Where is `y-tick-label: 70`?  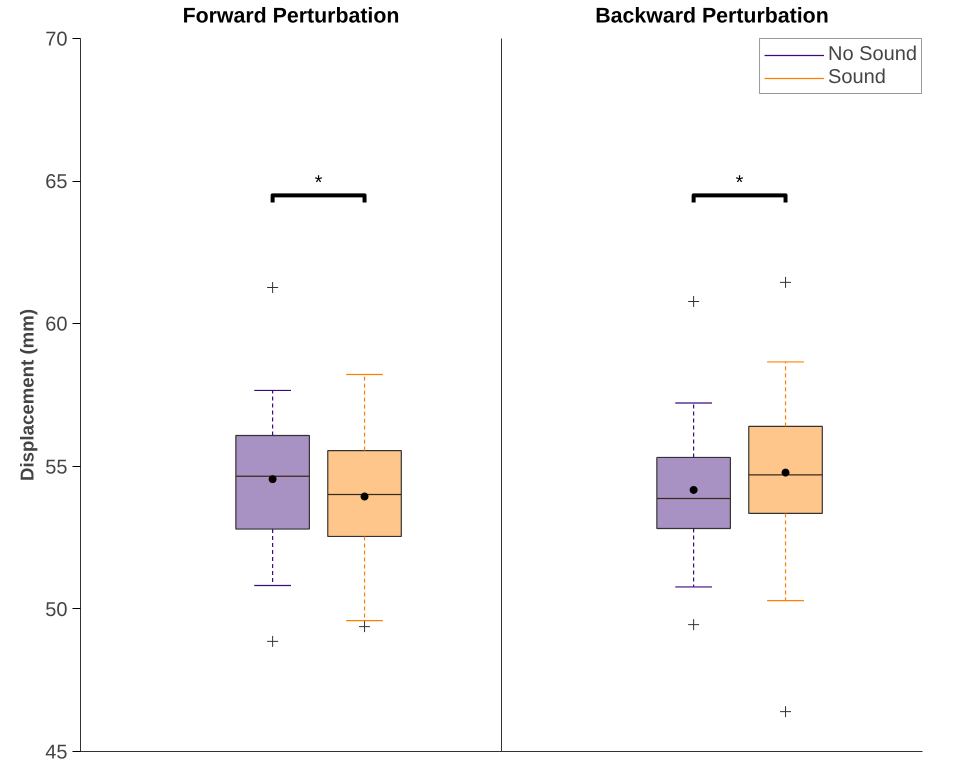
y-tick-label: 70 is located at coordinates (56, 39).